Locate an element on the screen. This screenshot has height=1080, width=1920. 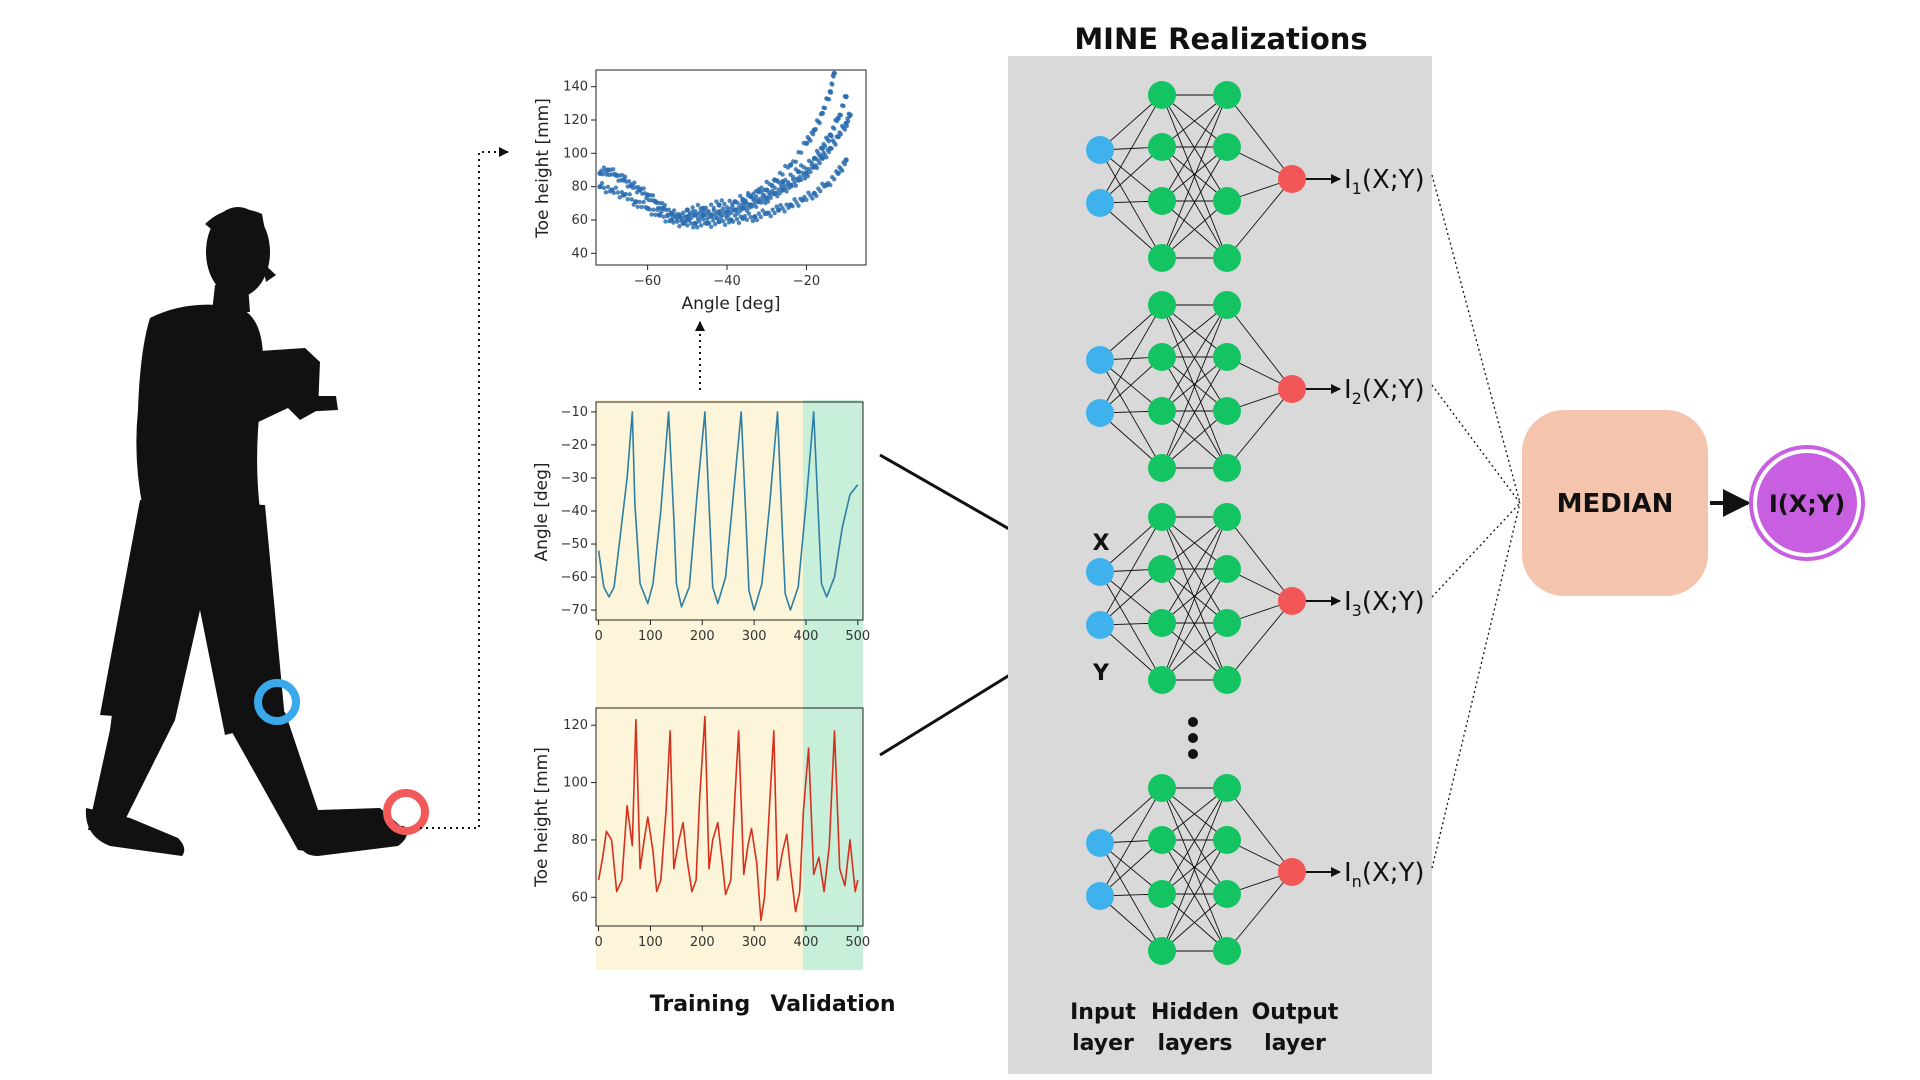
toe-series-line is located at coordinates (728, 818).